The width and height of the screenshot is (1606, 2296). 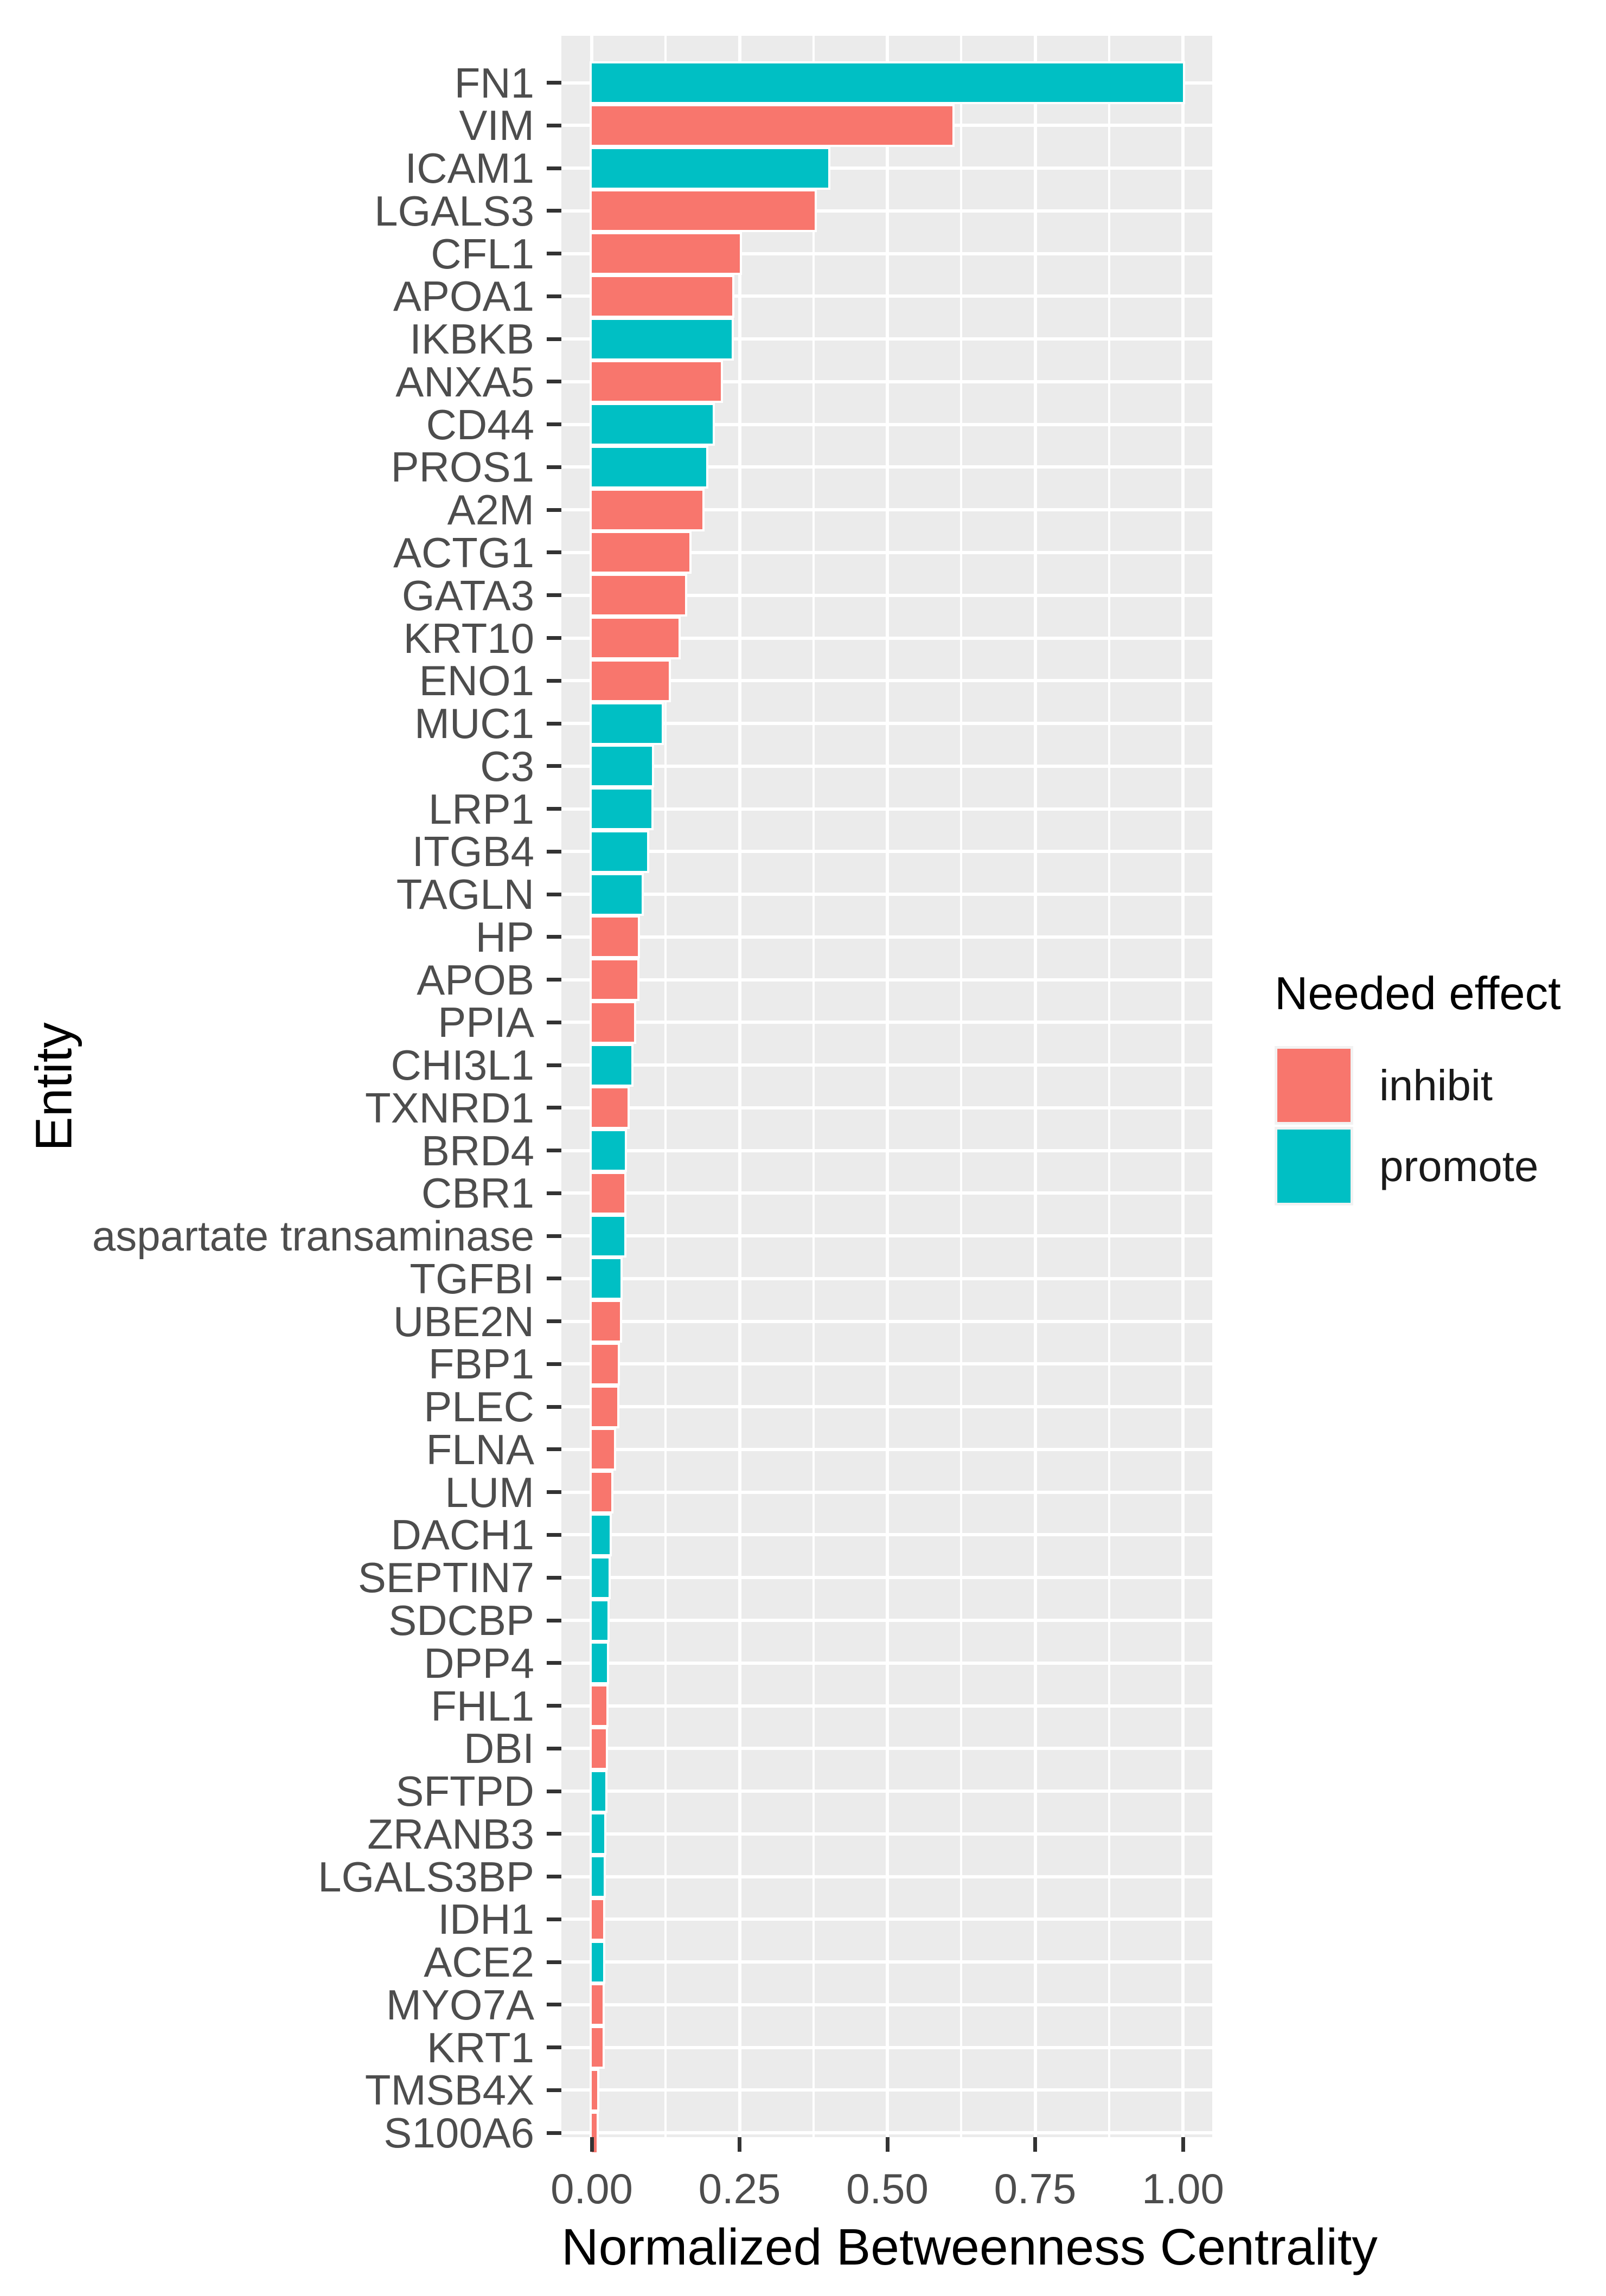 What do you see at coordinates (772, 125) in the screenshot?
I see `bar-VIM` at bounding box center [772, 125].